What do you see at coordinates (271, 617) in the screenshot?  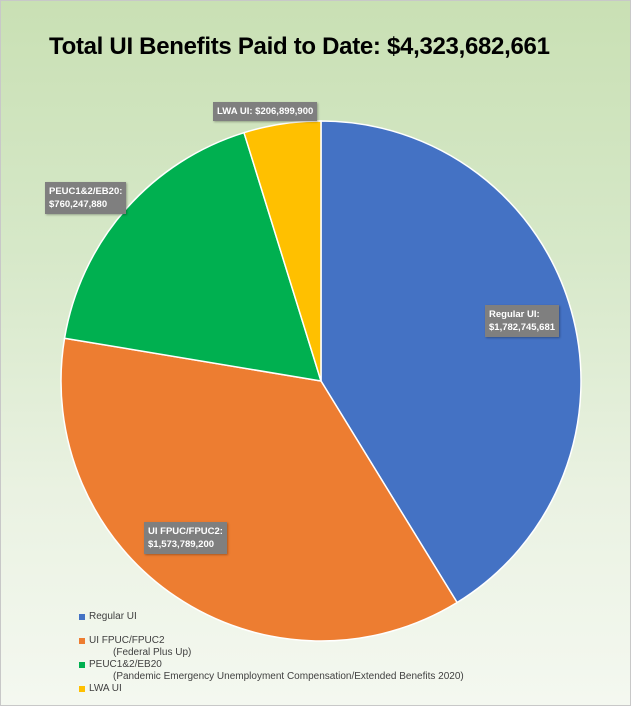 I see `legend-item-regular-ui: Regular UI` at bounding box center [271, 617].